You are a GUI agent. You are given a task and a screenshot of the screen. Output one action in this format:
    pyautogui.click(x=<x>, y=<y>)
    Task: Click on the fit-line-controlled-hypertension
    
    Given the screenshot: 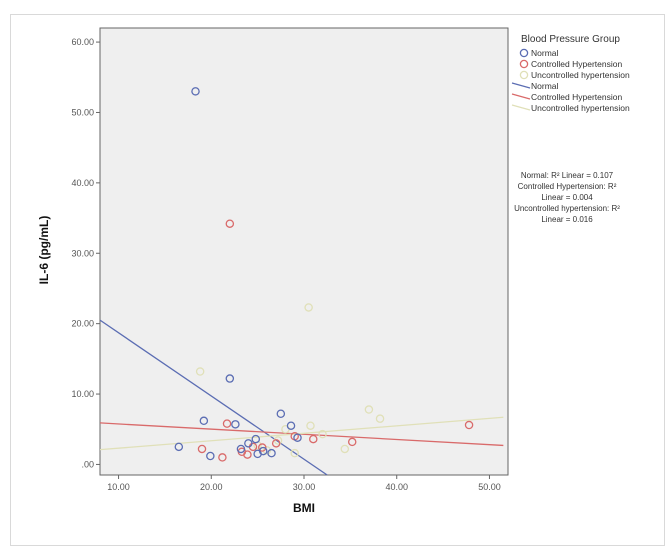 What is the action you would take?
    pyautogui.click(x=302, y=434)
    